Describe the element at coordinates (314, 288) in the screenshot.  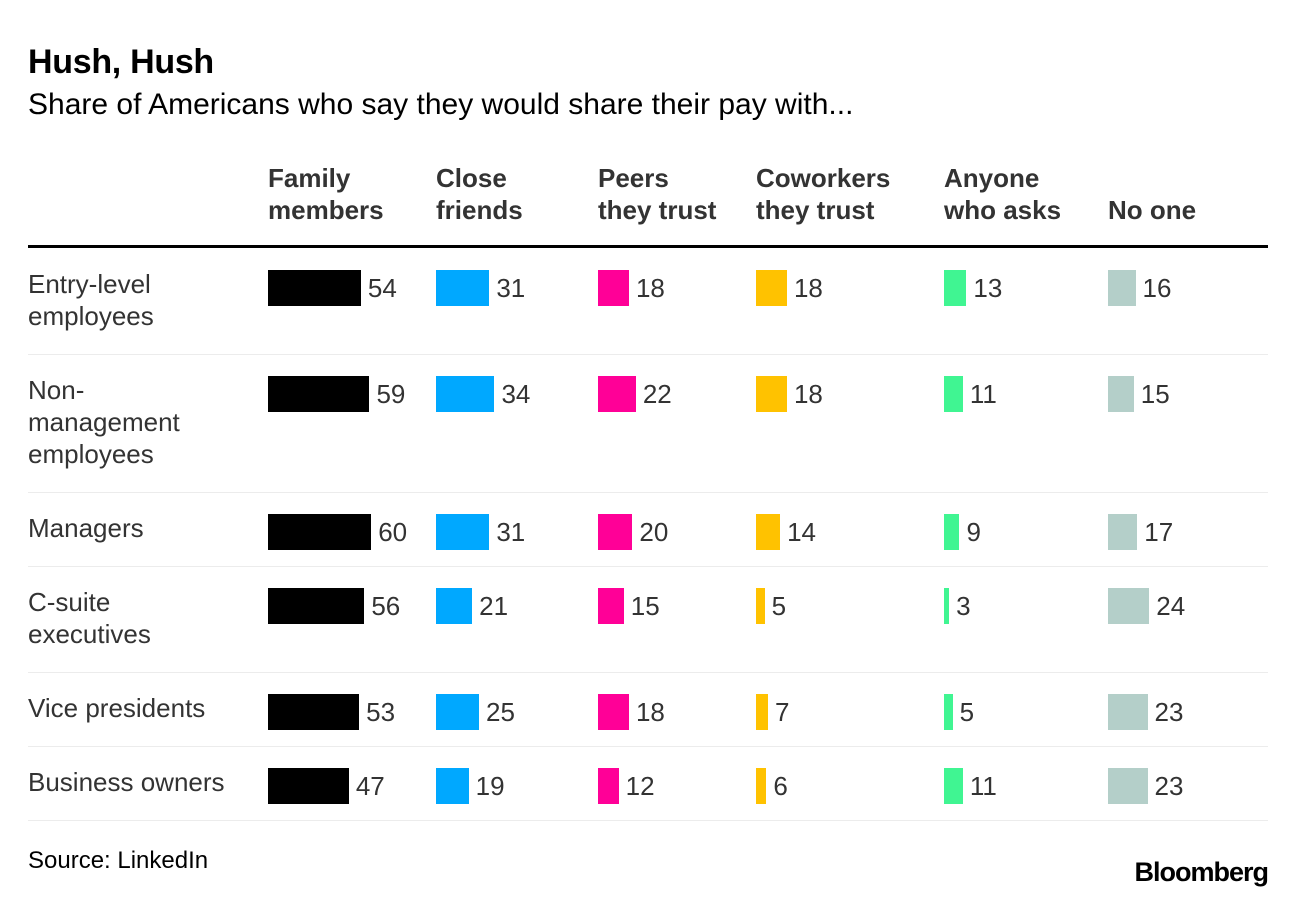
I see `bar-family-members-entry-level-employees` at that location.